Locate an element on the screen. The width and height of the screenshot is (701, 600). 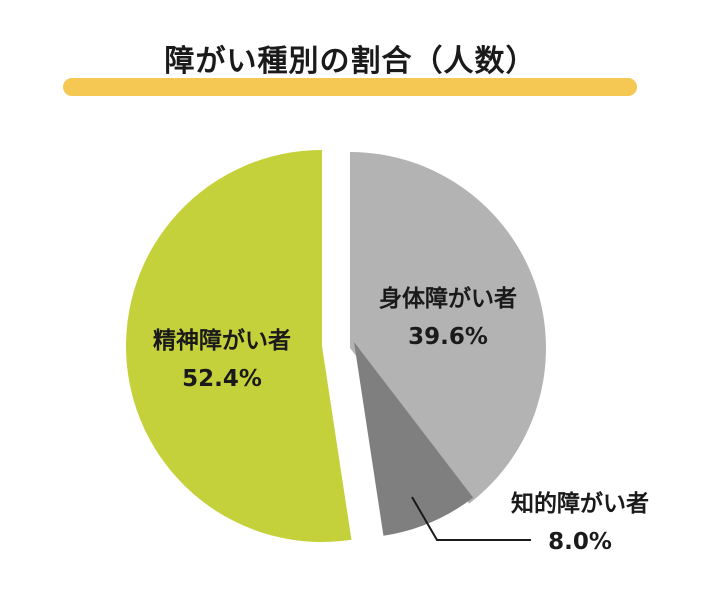
leader-lines is located at coordinates (471, 518).